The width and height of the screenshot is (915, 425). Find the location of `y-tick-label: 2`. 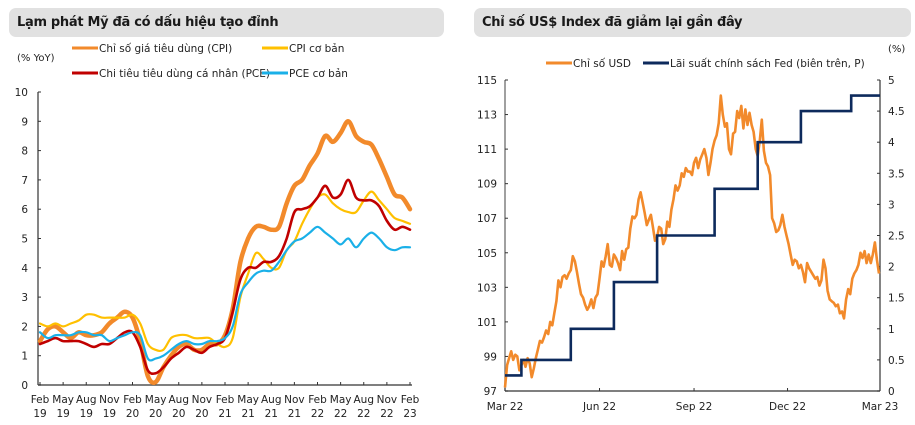

y-tick-label: 2 is located at coordinates (24, 327).